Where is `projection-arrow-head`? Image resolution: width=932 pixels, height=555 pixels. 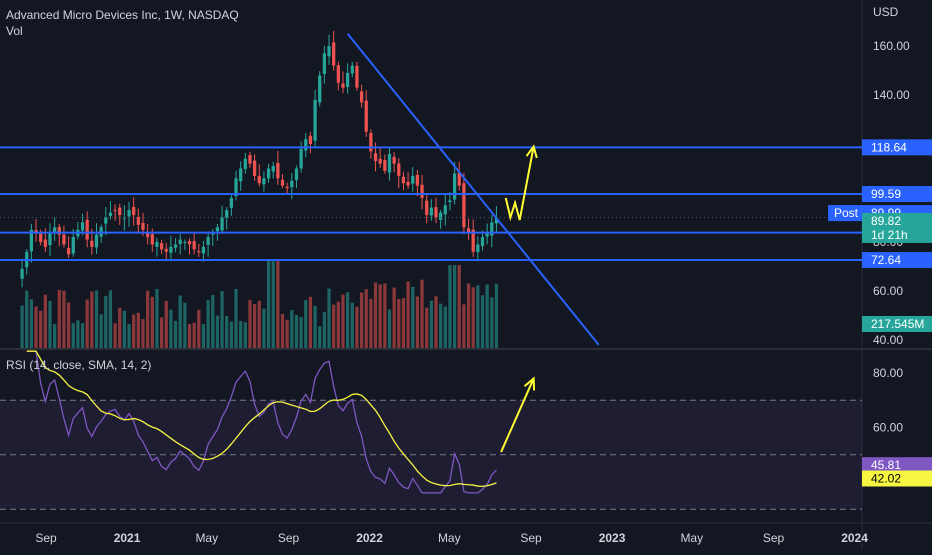
projection-arrow-head is located at coordinates (531, 151).